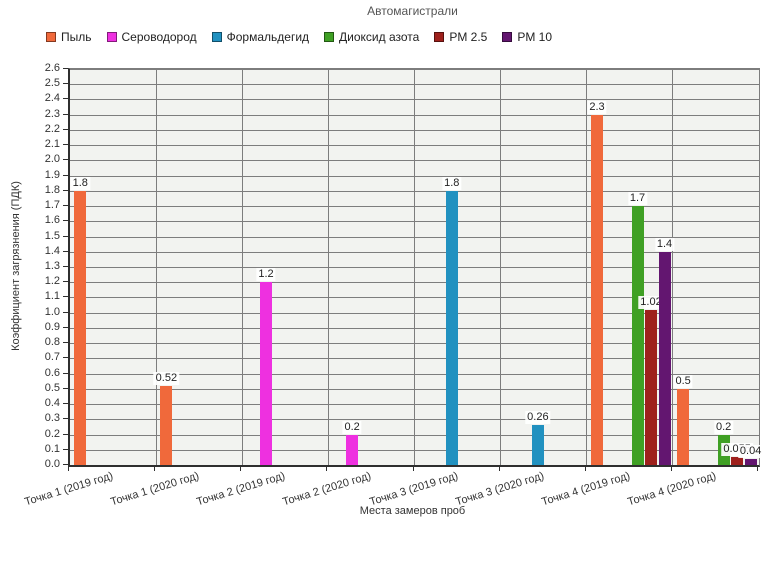  What do you see at coordinates (327, 489) in the screenshot?
I see `x-axis-category-label: Точка 2 (2020 год)` at bounding box center [327, 489].